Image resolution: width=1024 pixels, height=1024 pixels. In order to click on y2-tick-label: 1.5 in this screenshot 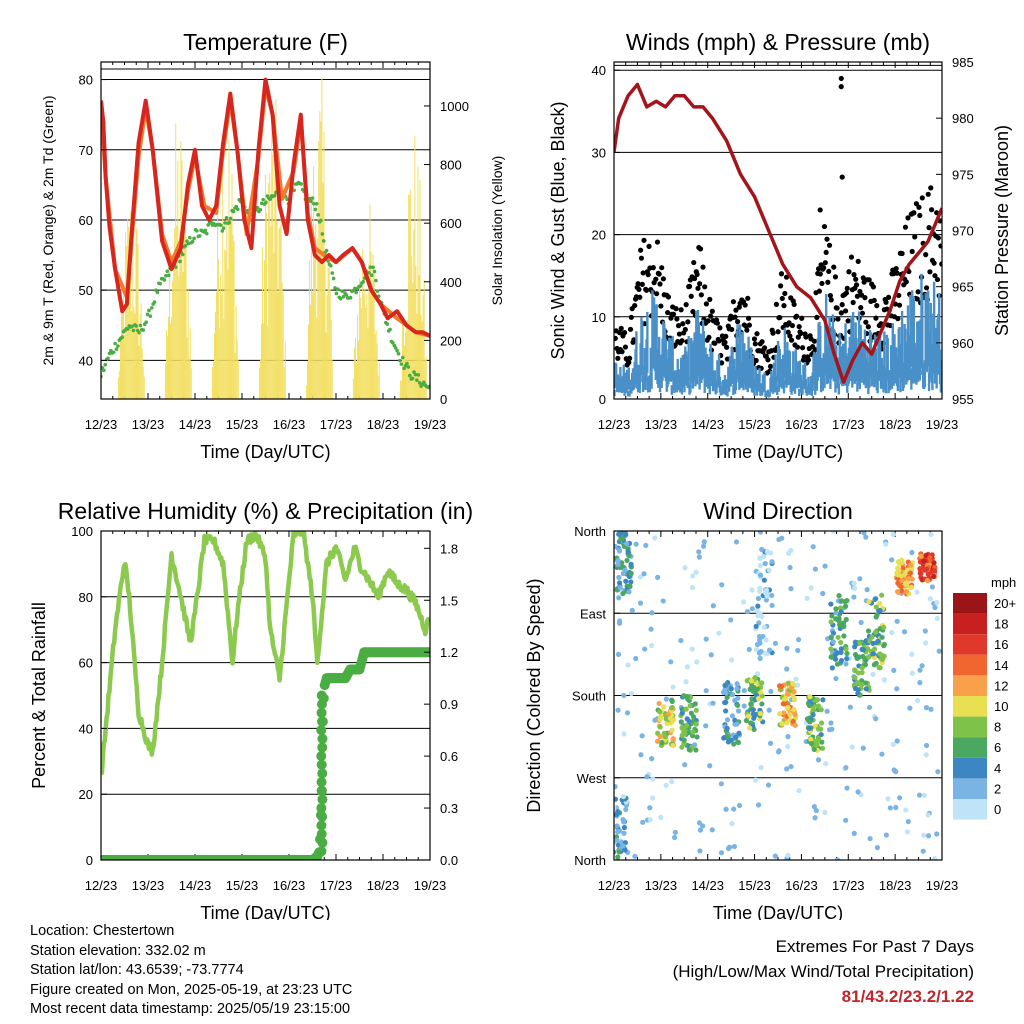, I will do `click(449, 600)`.